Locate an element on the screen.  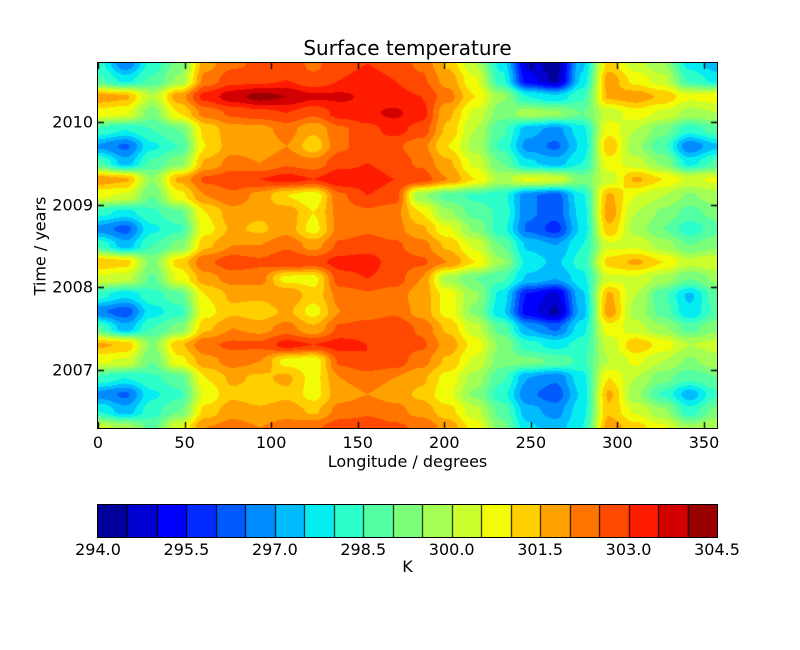
colorbar-tick-label: 301.5 is located at coordinates (540, 549).